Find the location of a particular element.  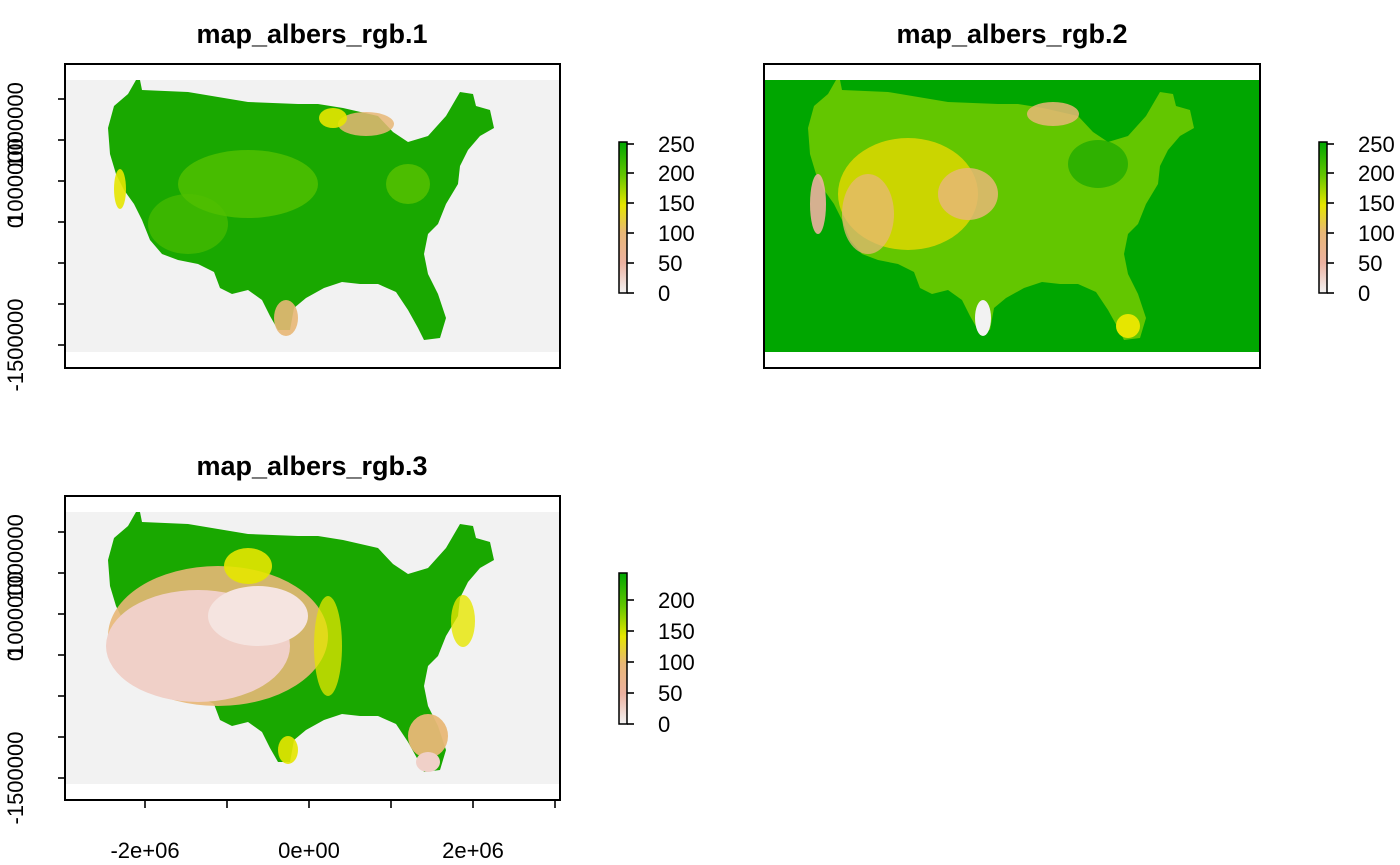

panel-1-y-tick-label: 0 is located at coordinates (15, 222).